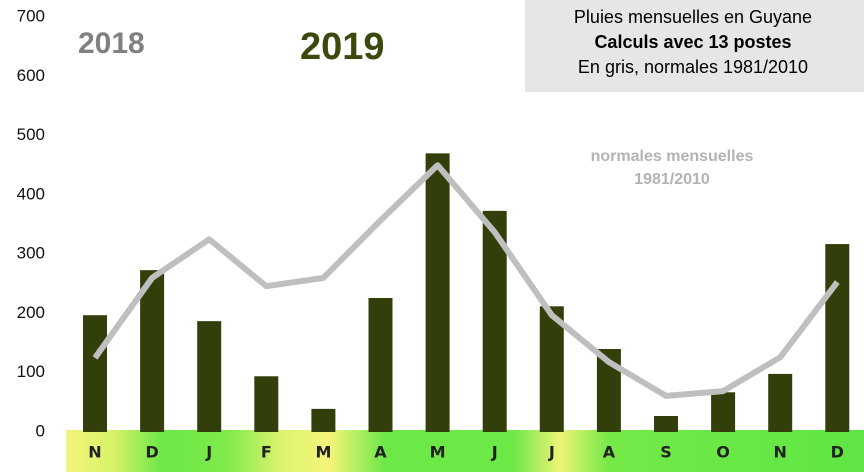 The width and height of the screenshot is (864, 472). What do you see at coordinates (111, 43) in the screenshot?
I see `year-label: 2018` at bounding box center [111, 43].